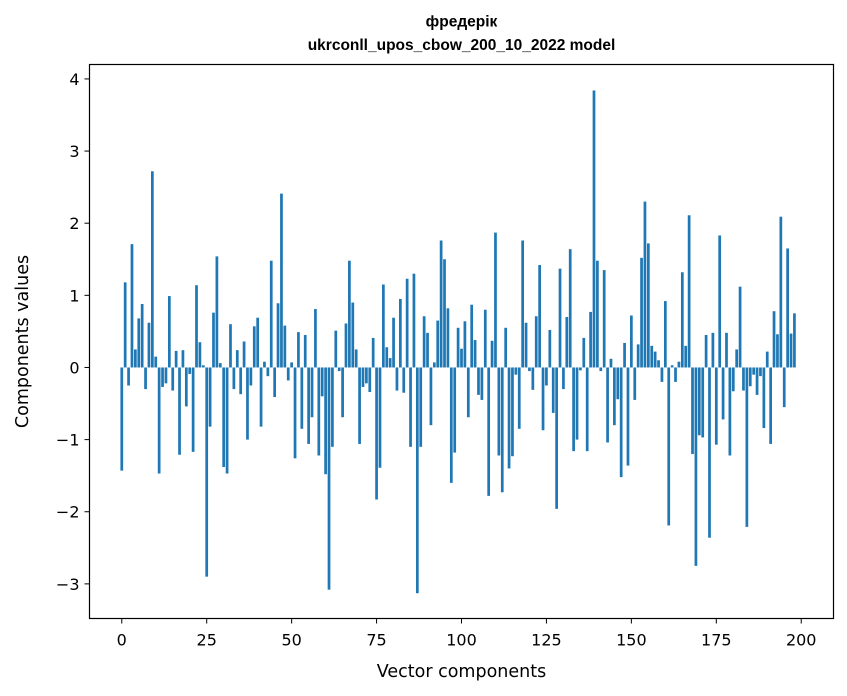 The width and height of the screenshot is (847, 696). I want to click on x-tick-label: 25, so click(207, 640).